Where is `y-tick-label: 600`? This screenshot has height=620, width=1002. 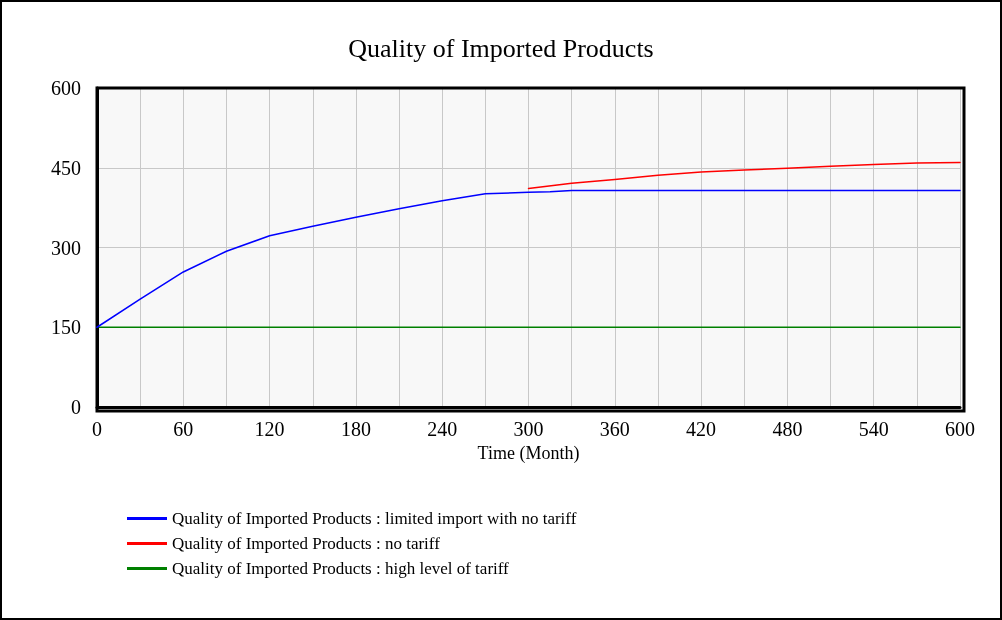
y-tick-label: 600 is located at coordinates (66, 88).